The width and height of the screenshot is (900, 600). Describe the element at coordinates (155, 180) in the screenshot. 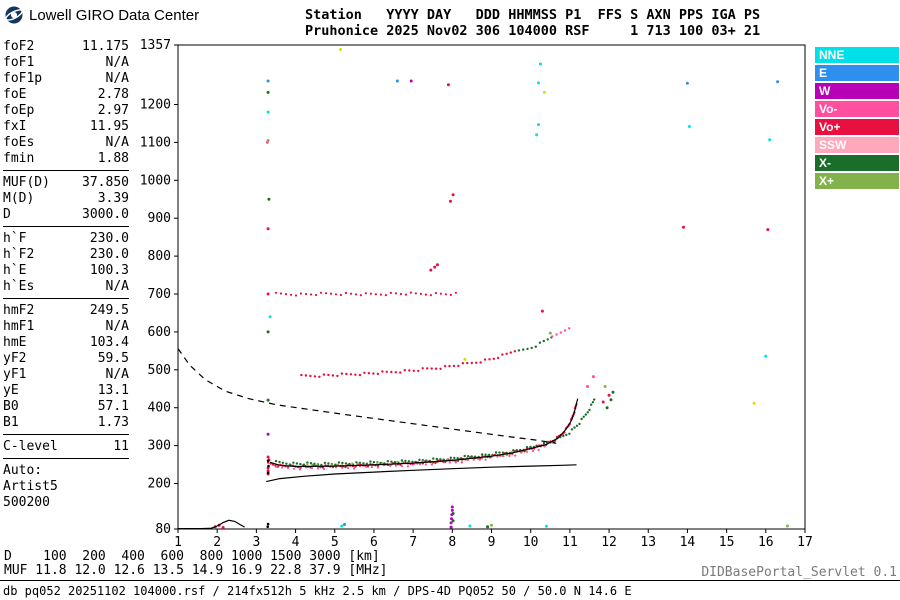

I see `svg-text: 1000` at that location.